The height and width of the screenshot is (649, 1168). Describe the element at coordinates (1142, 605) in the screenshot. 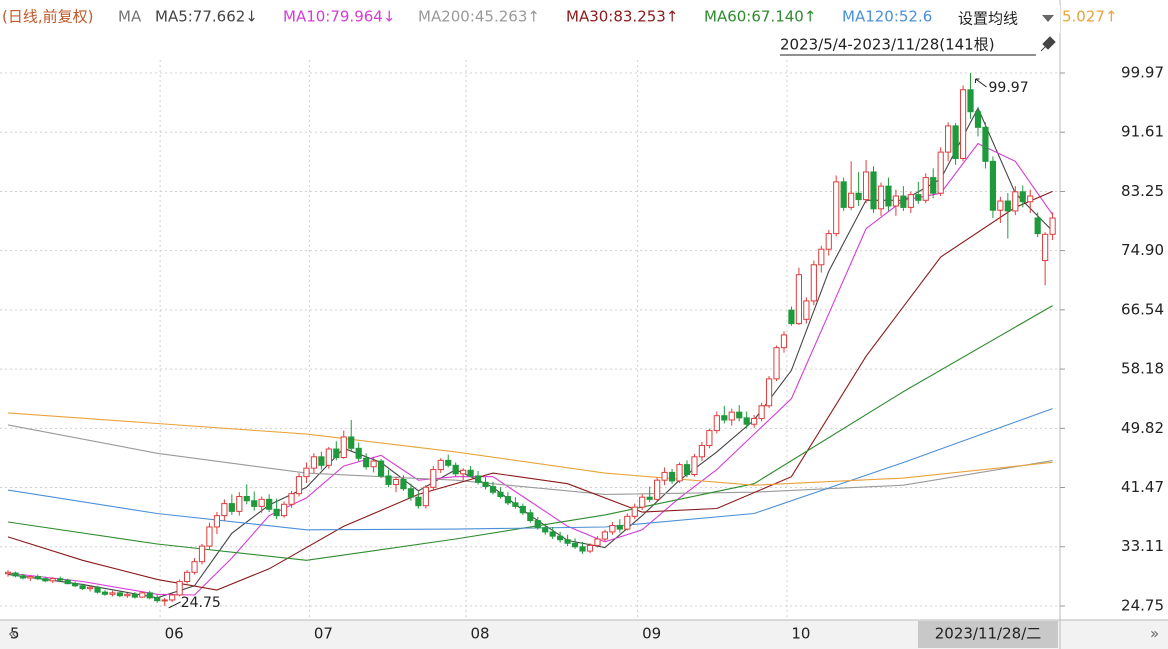

I see `y-tick-label: 24.75` at that location.